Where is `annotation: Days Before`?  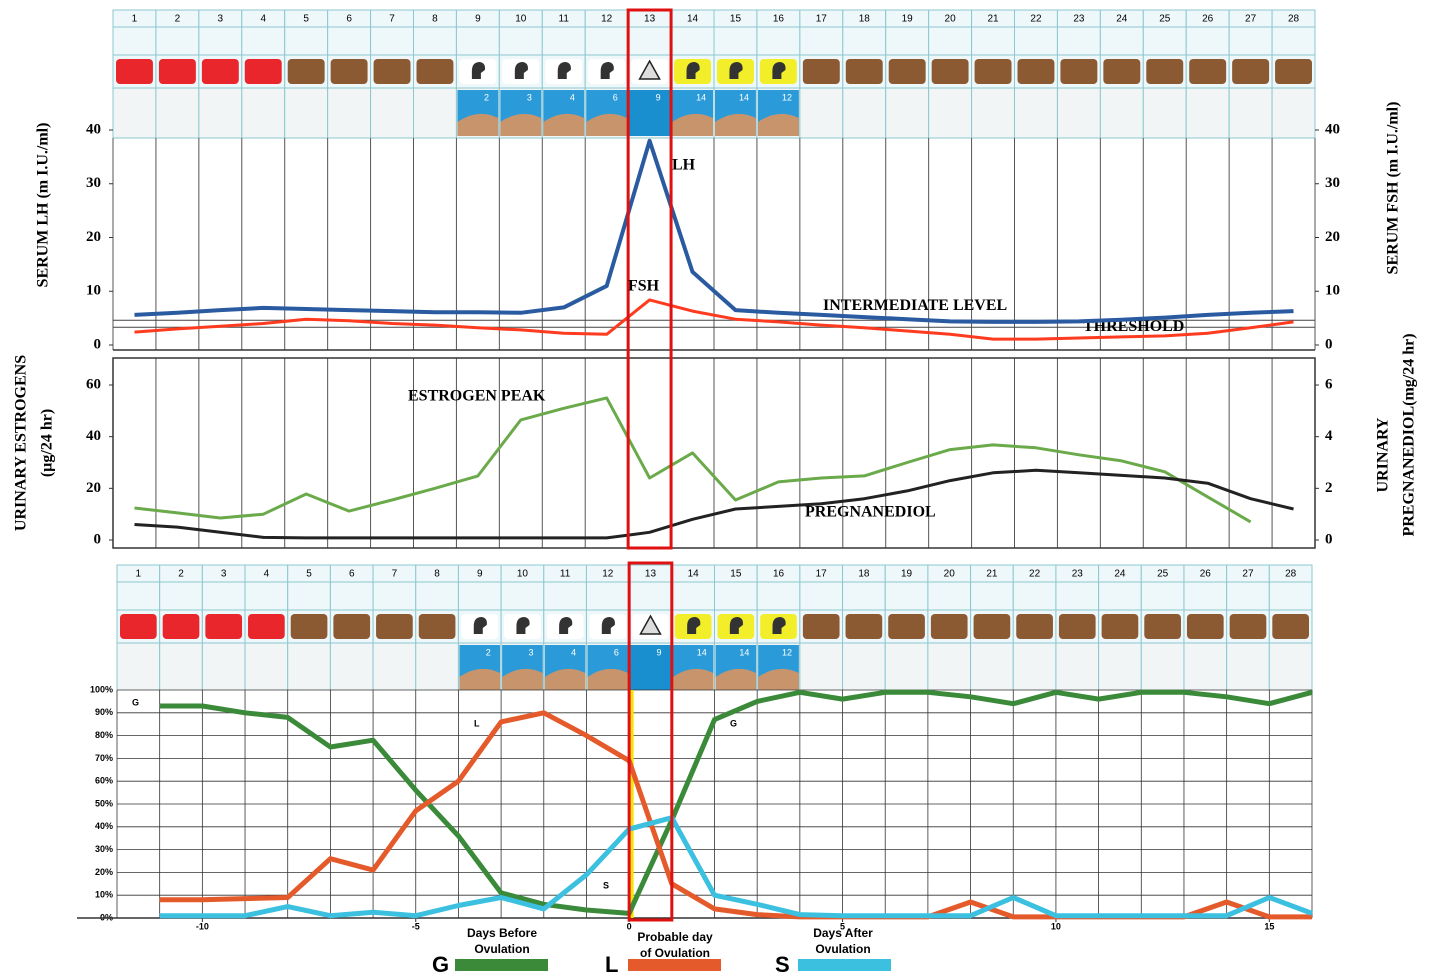
annotation: Days Before is located at coordinates (502, 933).